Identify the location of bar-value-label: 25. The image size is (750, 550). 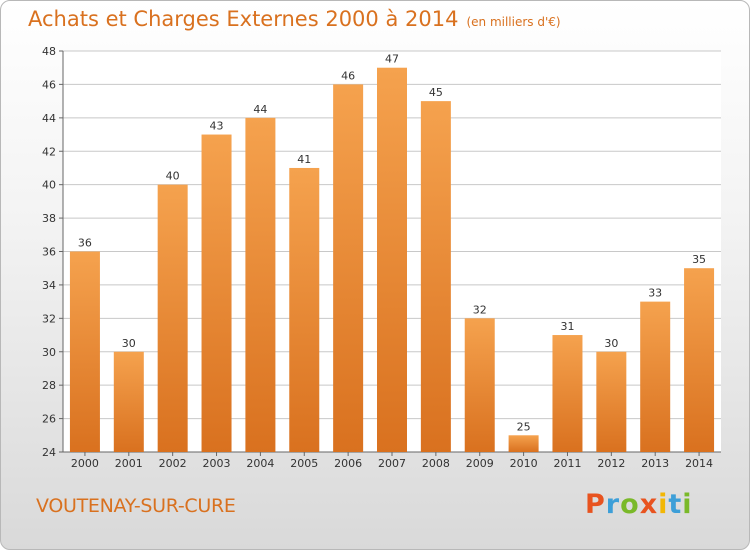
(524, 426).